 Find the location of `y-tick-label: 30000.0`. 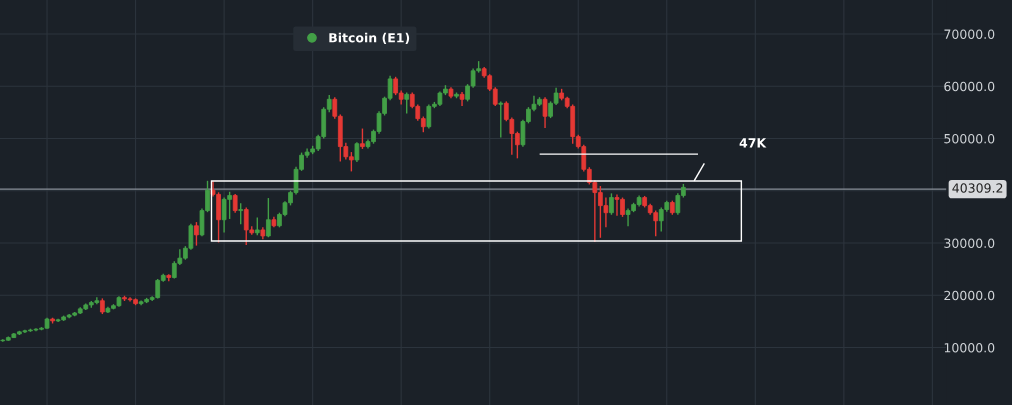

y-tick-label: 30000.0 is located at coordinates (969, 243).